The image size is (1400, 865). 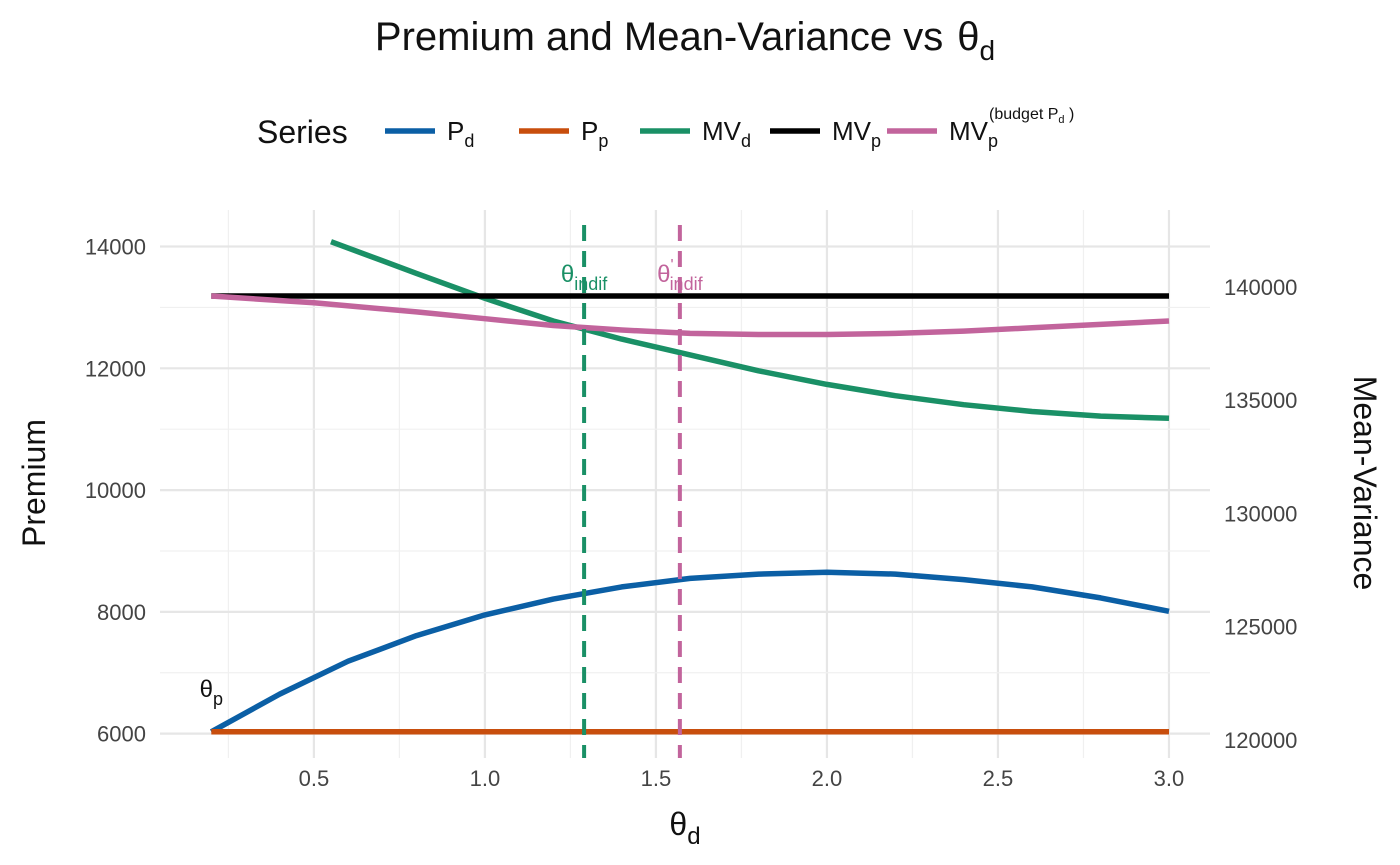 What do you see at coordinates (680, 275) in the screenshot?
I see `vline-label-1: θ' indif` at bounding box center [680, 275].